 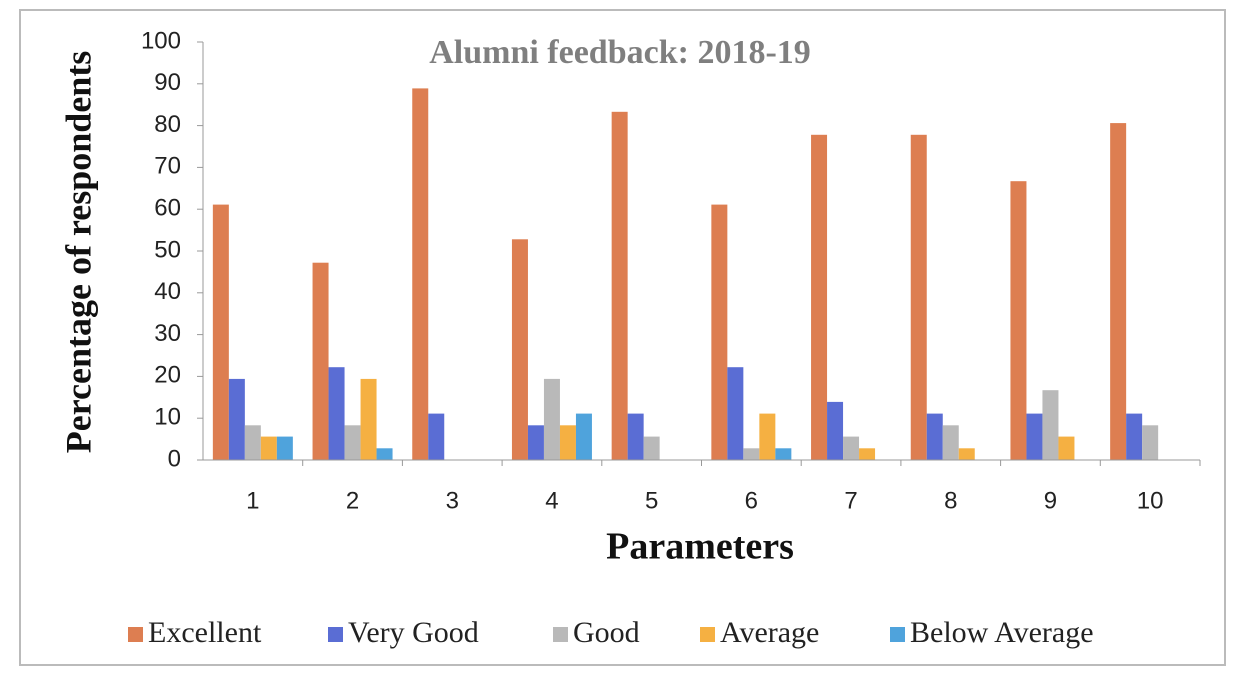 What do you see at coordinates (78, 252) in the screenshot?
I see `y-axis-label: Percentage of respondents` at bounding box center [78, 252].